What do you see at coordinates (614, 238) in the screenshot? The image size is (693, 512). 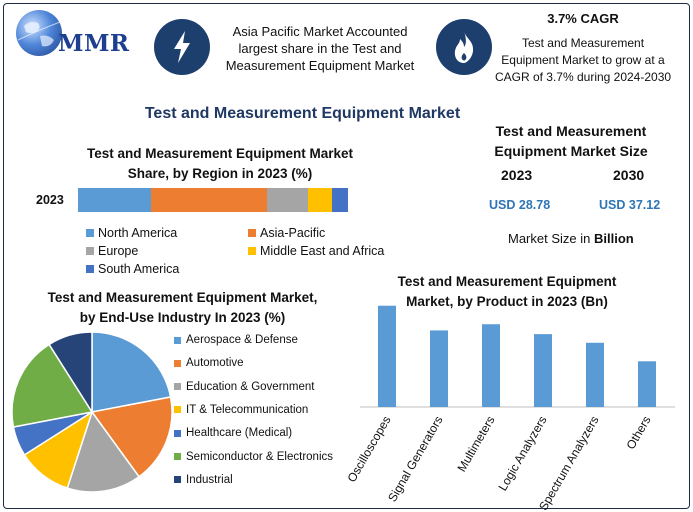 I see `market-size-unit-bold: Billion` at bounding box center [614, 238].